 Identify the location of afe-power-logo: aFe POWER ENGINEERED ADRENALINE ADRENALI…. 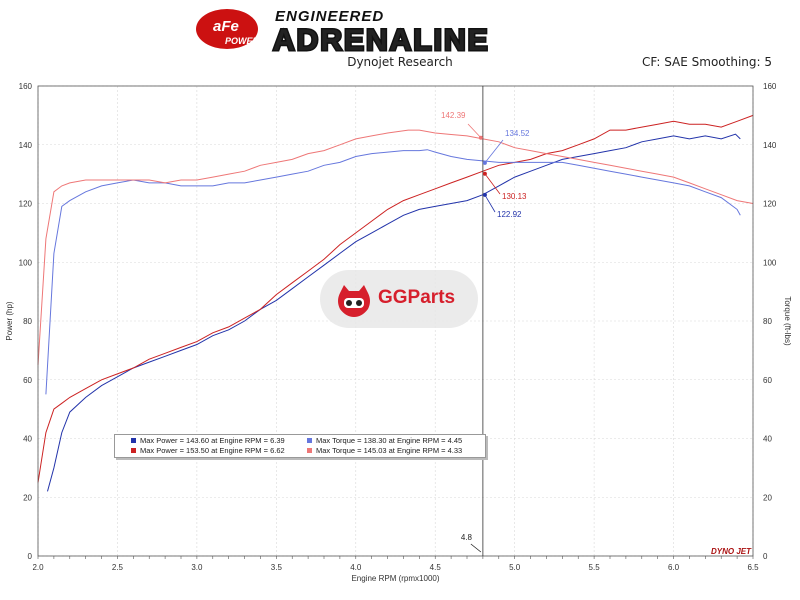
(343, 31).